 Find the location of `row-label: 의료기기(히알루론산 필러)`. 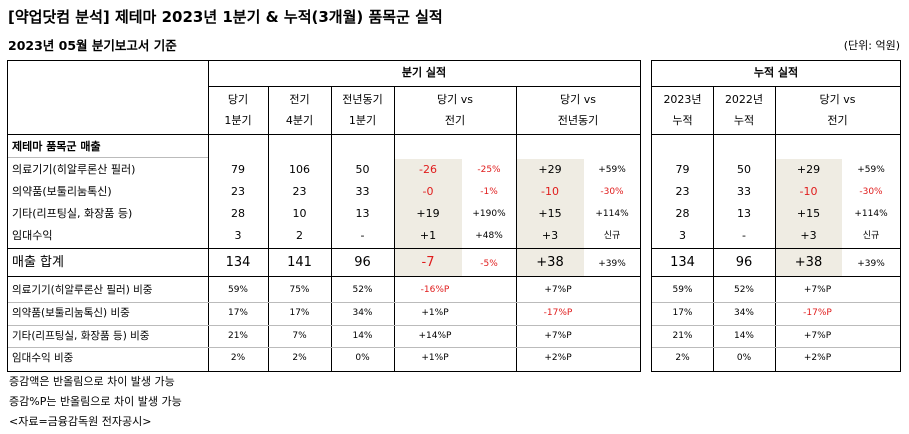

row-label: 의료기기(히알루론산 필러) is located at coordinates (74, 169).